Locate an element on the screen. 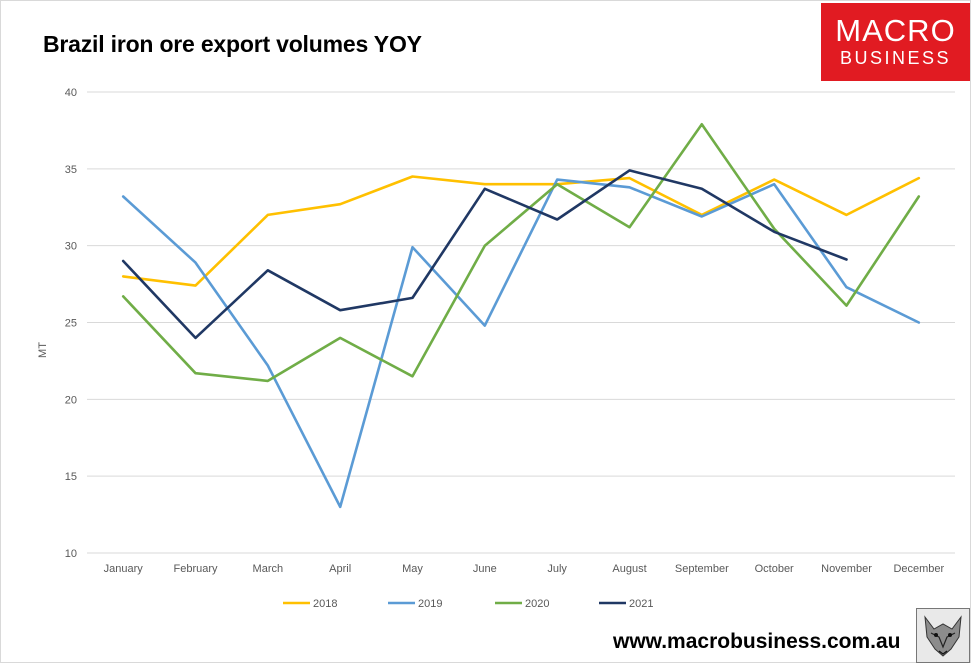  legend-label-2019: 2019 is located at coordinates (430, 604).